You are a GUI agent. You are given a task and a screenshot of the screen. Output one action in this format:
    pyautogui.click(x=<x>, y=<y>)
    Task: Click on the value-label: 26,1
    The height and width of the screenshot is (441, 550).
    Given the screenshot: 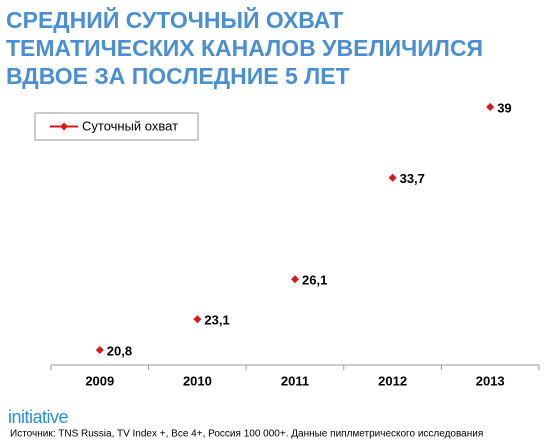 What is the action you would take?
    pyautogui.click(x=314, y=280)
    